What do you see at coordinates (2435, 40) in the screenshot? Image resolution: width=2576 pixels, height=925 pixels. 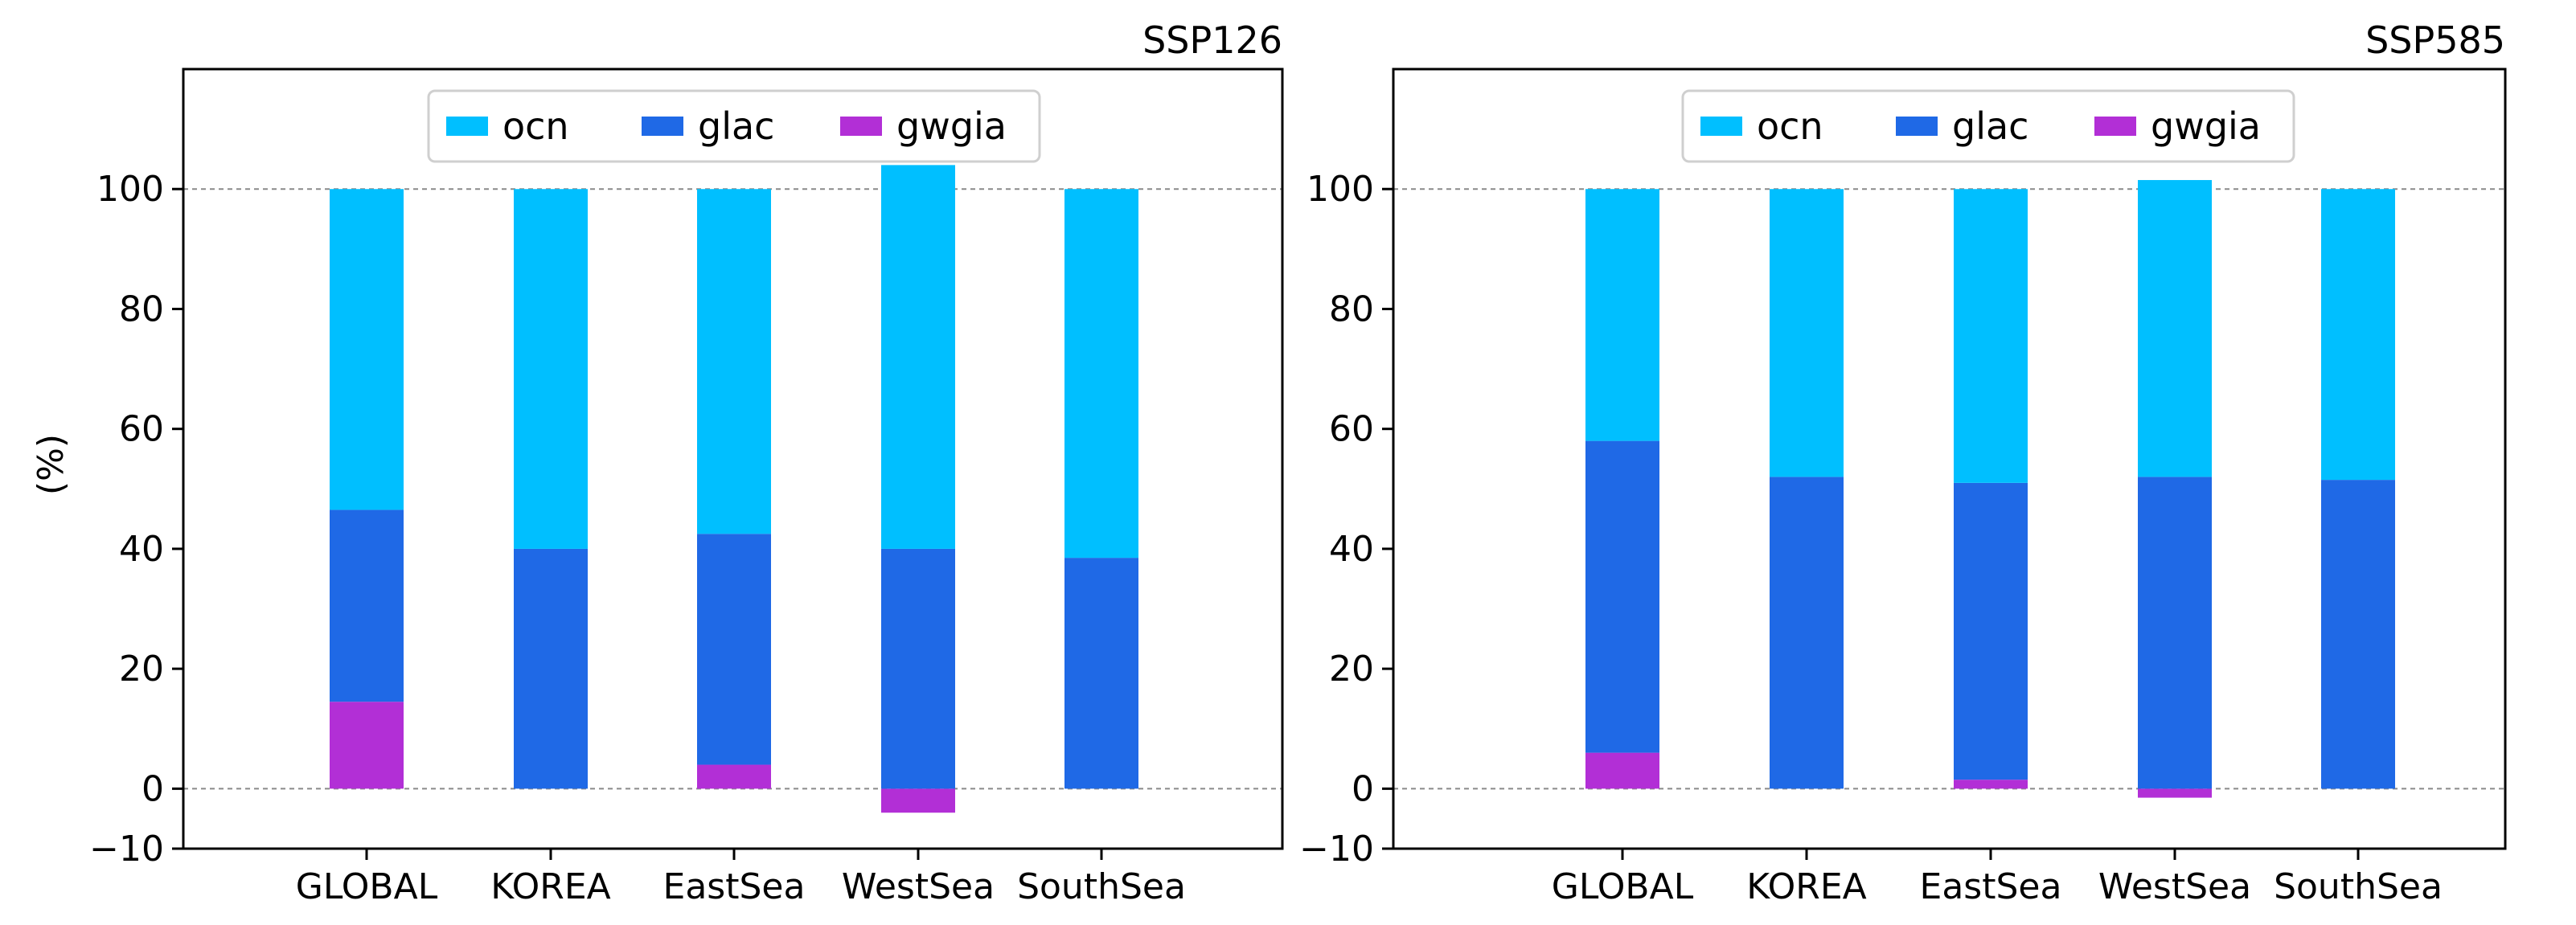 I see `chart-title: SSP585` at bounding box center [2435, 40].